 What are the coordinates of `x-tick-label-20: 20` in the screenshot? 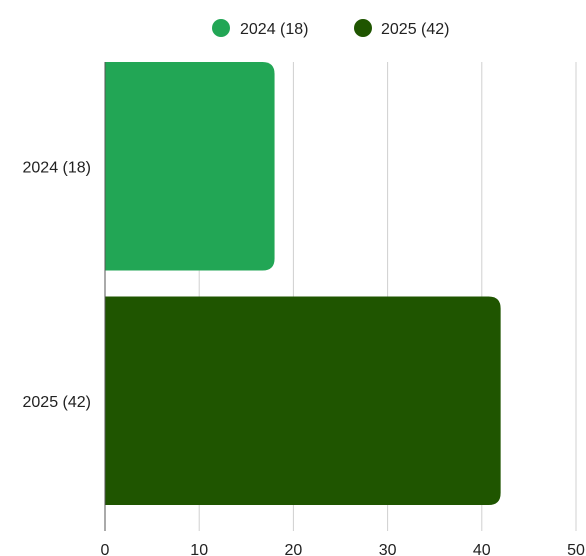 It's located at (294, 549).